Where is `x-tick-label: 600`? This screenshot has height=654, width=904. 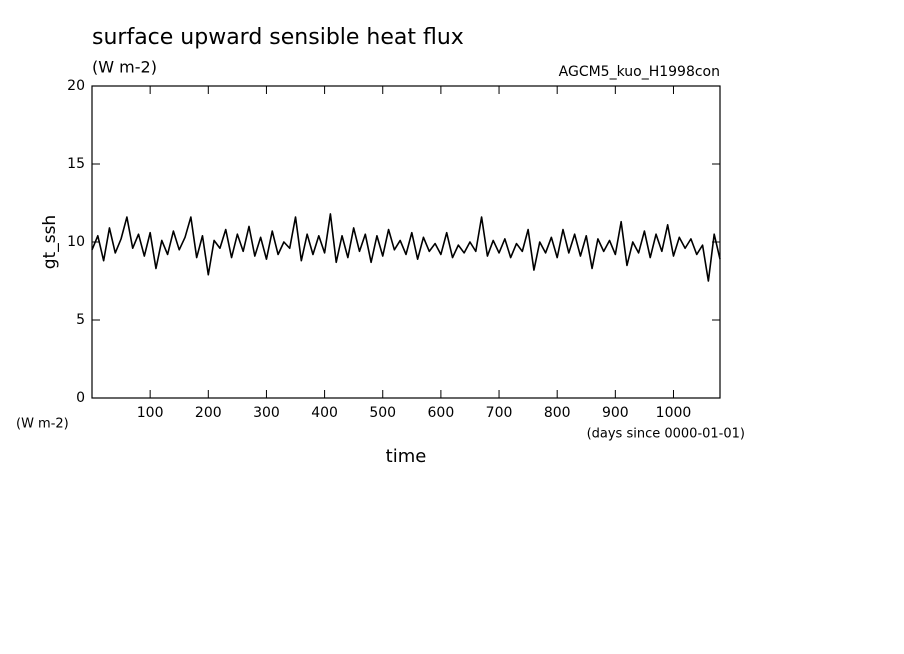 x-tick-label: 600 is located at coordinates (441, 413).